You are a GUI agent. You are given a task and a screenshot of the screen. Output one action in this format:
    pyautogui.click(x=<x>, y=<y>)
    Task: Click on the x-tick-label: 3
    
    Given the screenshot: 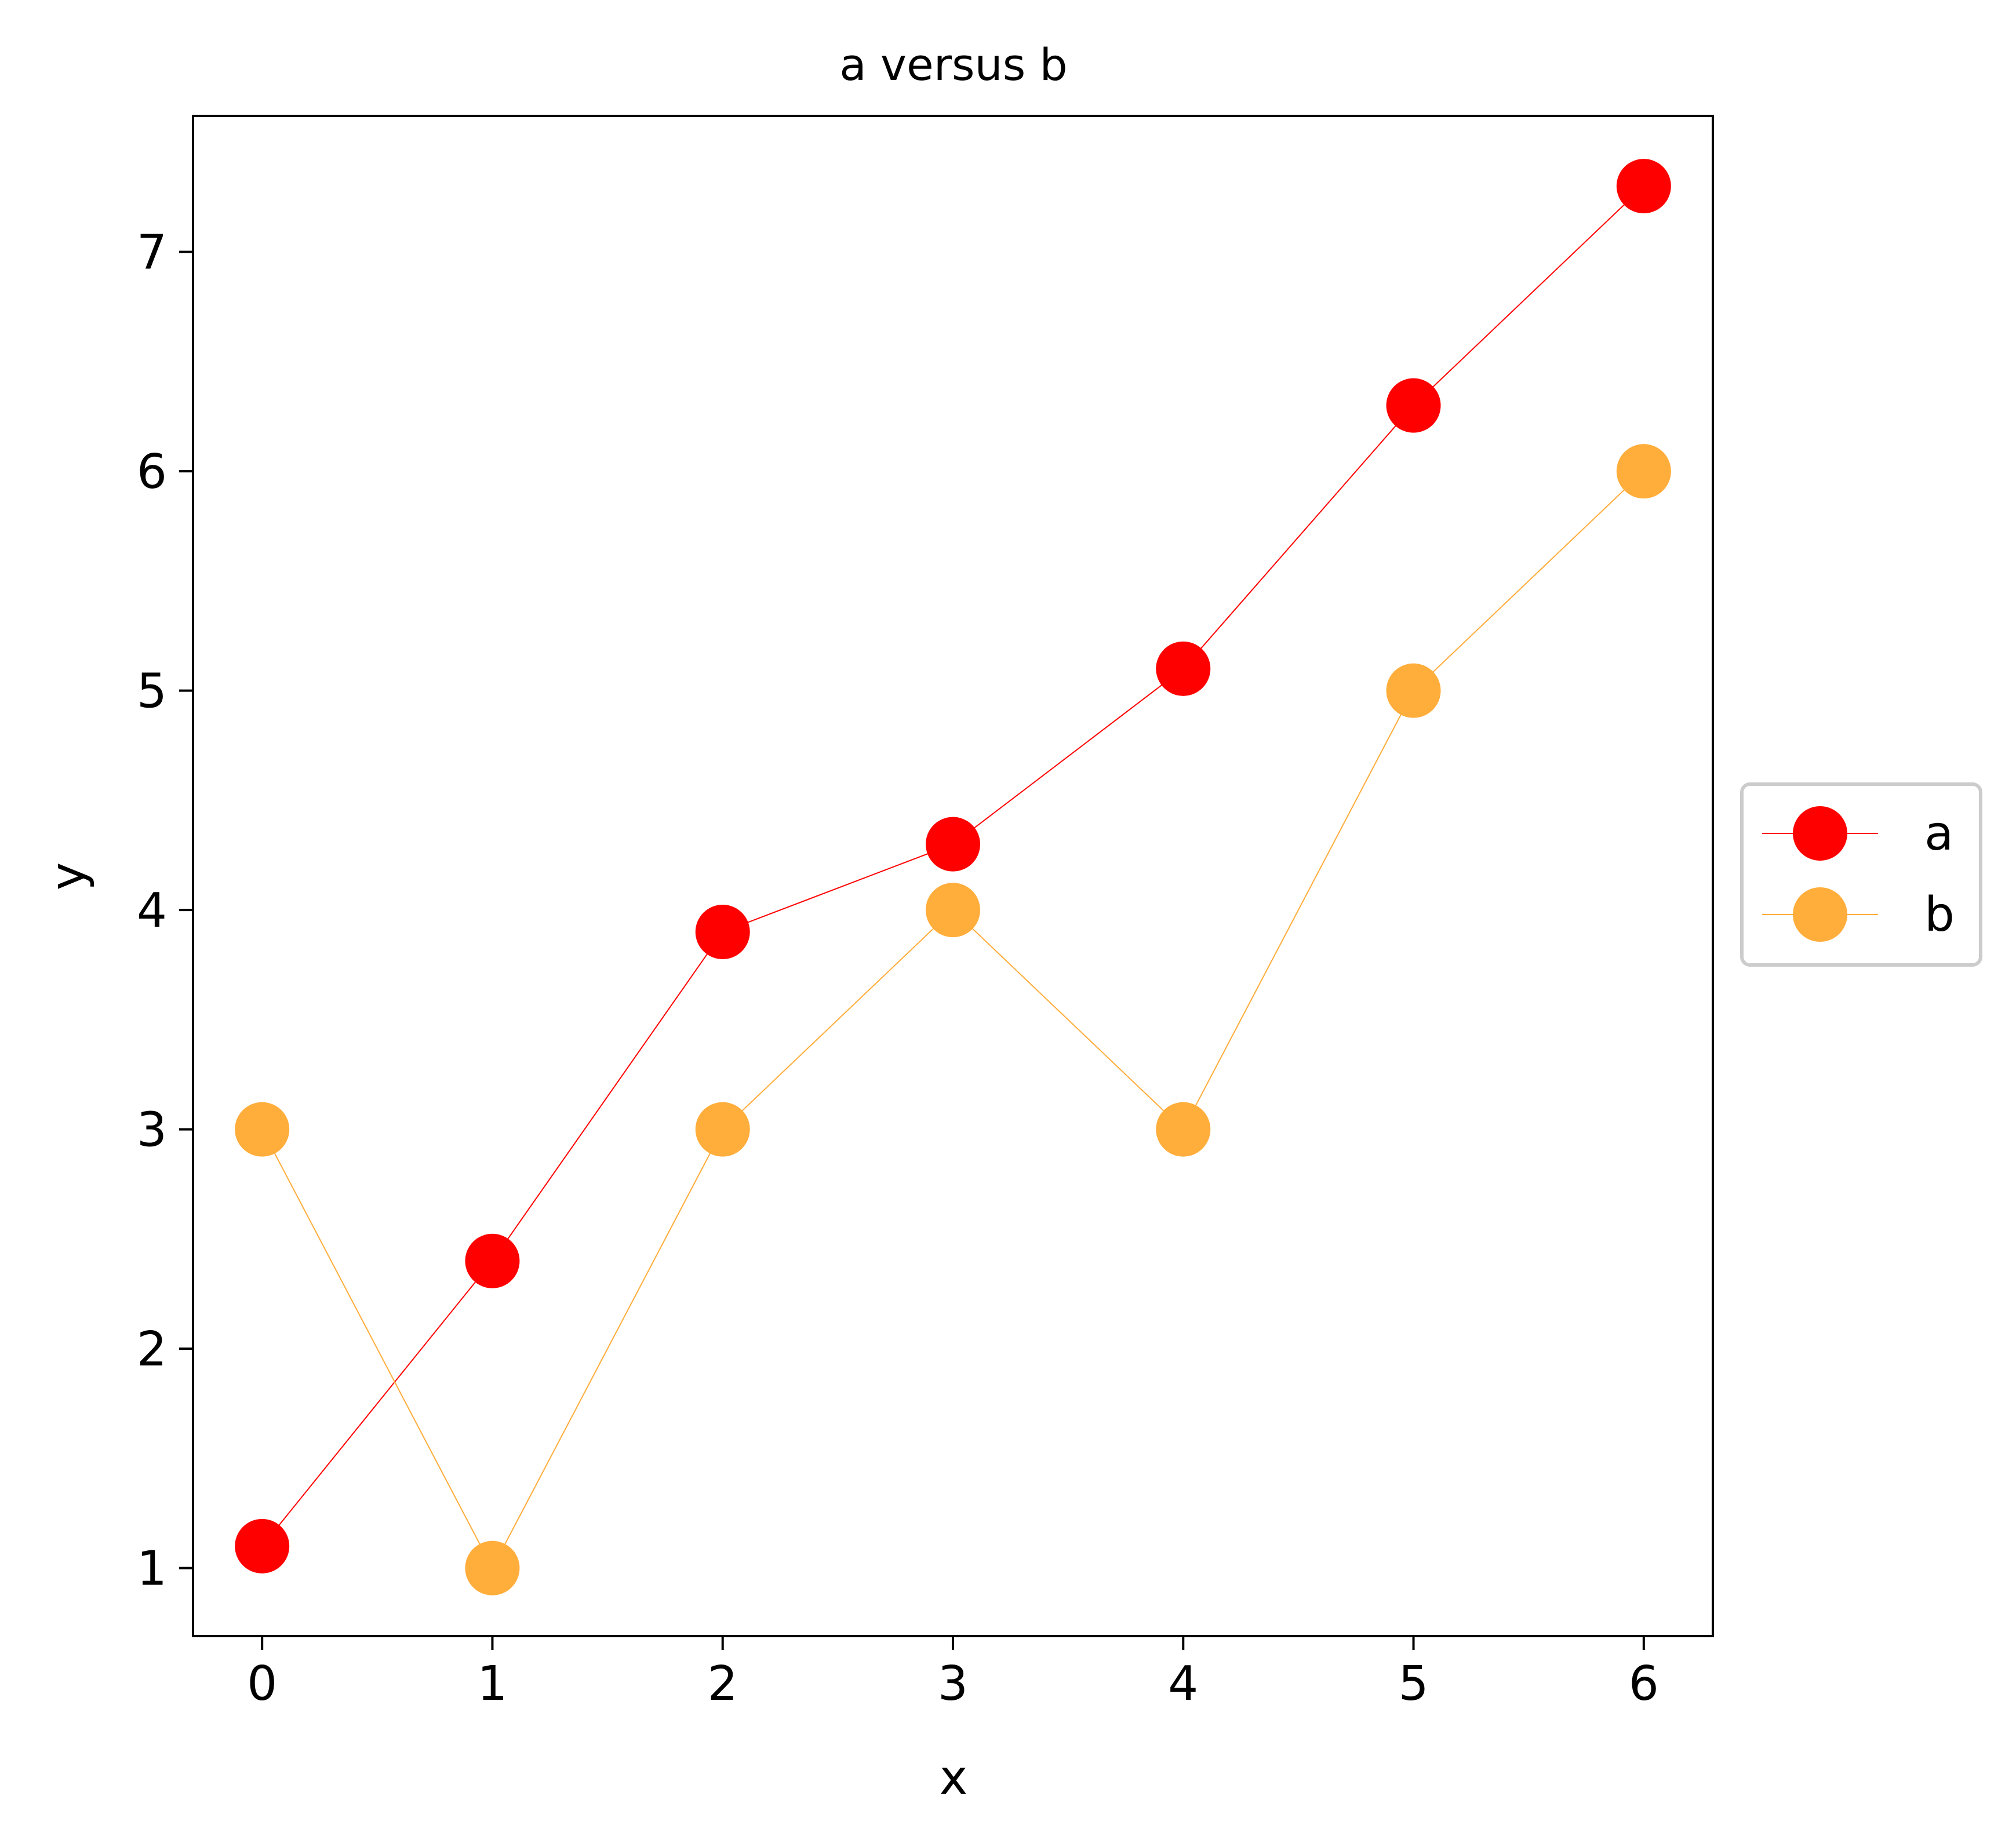 What is the action you would take?
    pyautogui.click(x=953, y=1683)
    